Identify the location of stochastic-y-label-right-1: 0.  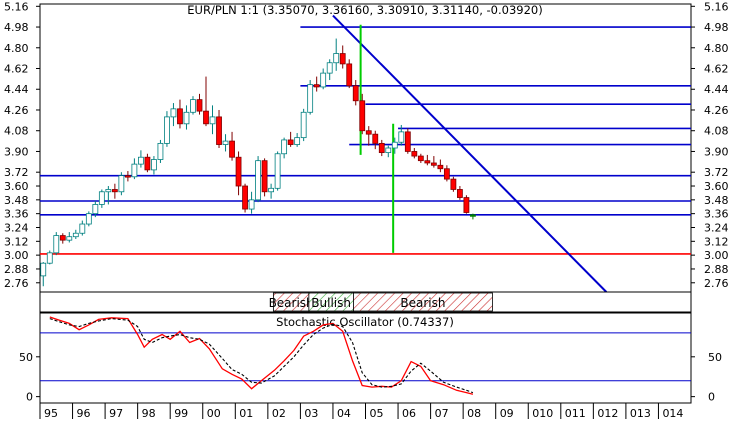
(711, 397).